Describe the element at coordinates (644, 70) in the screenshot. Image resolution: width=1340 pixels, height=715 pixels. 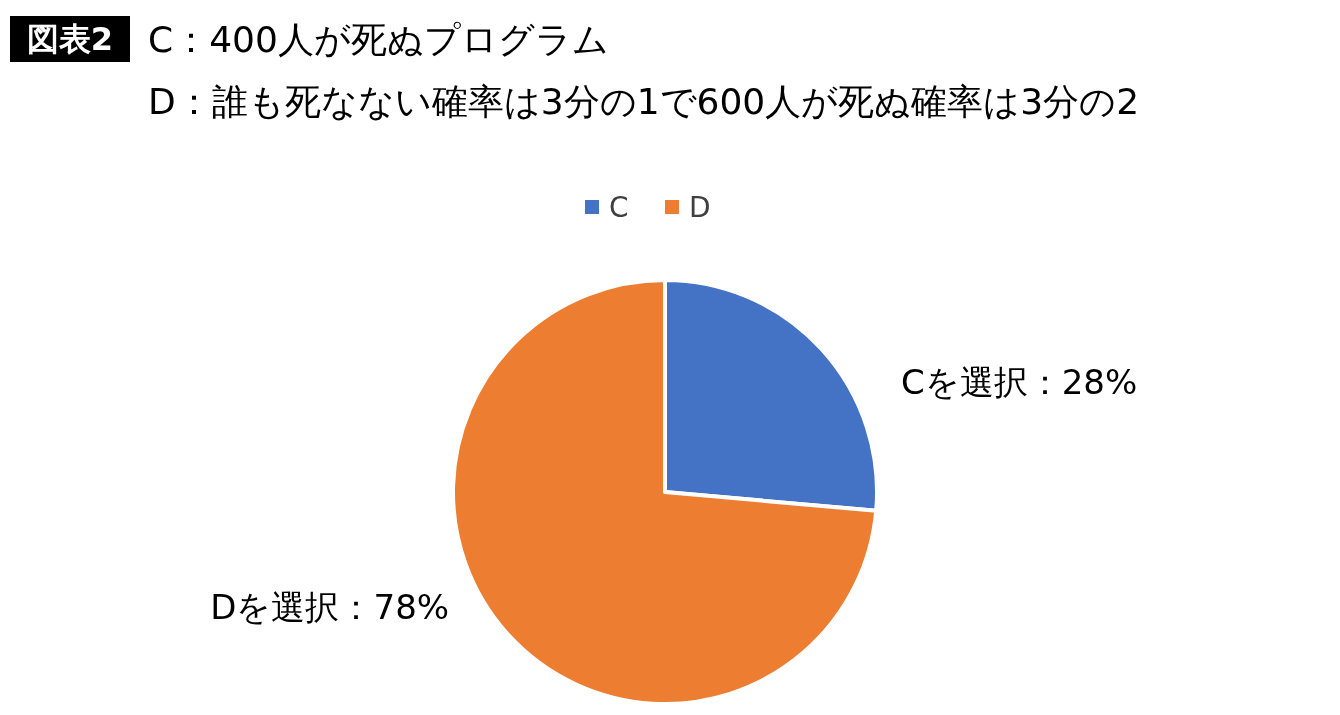
I see `chart-subtitle: C：400人が死ぬプログラム D：誰も死なない確率は3分の1で600人が死ぬ確率は3分の2` at that location.